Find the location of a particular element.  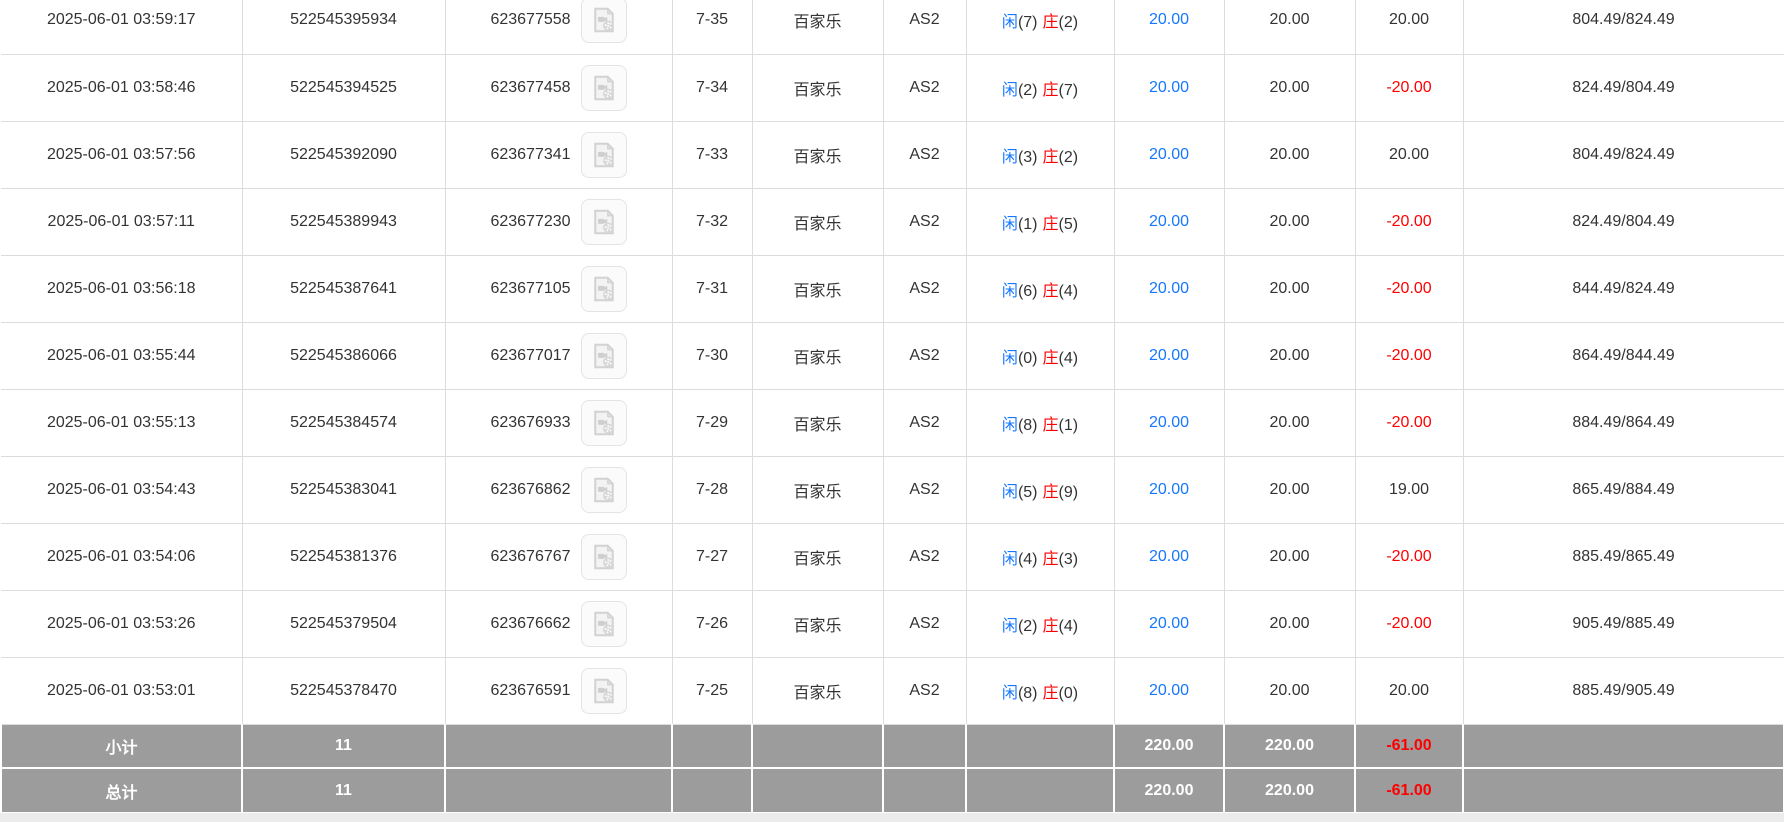

cell-win-loss: 20.00 is located at coordinates (1409, 691).